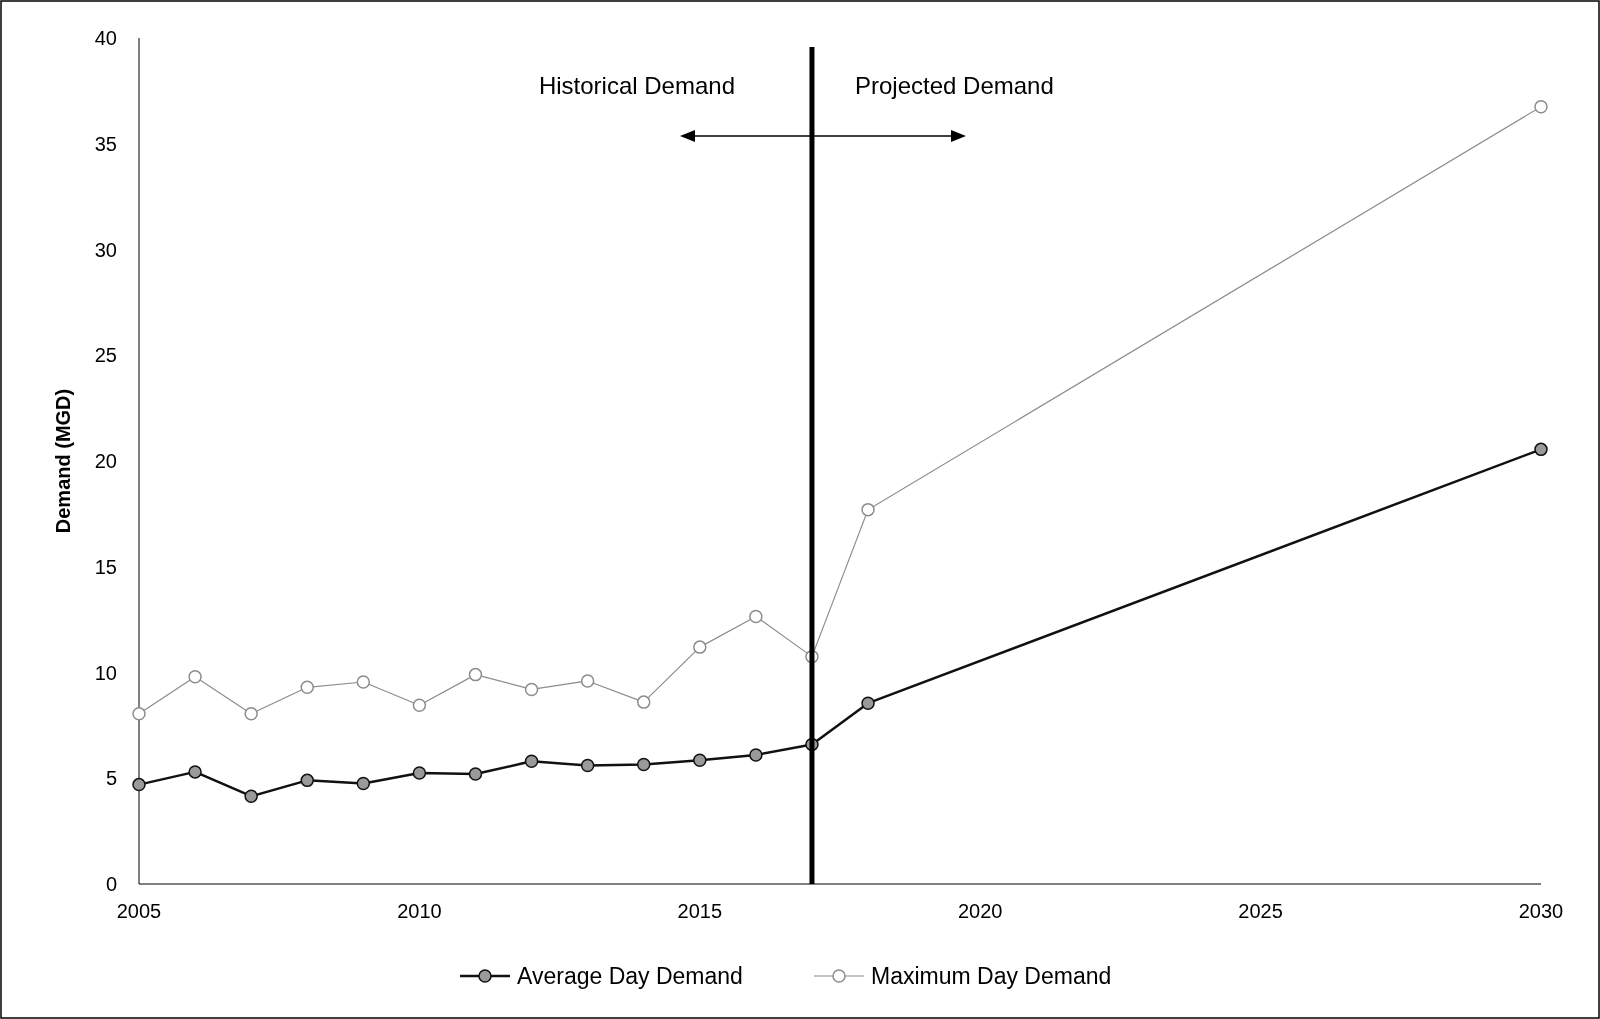 This screenshot has width=1600, height=1019. Describe the element at coordinates (139, 911) in the screenshot. I see `x-tick-label: 2005` at that location.